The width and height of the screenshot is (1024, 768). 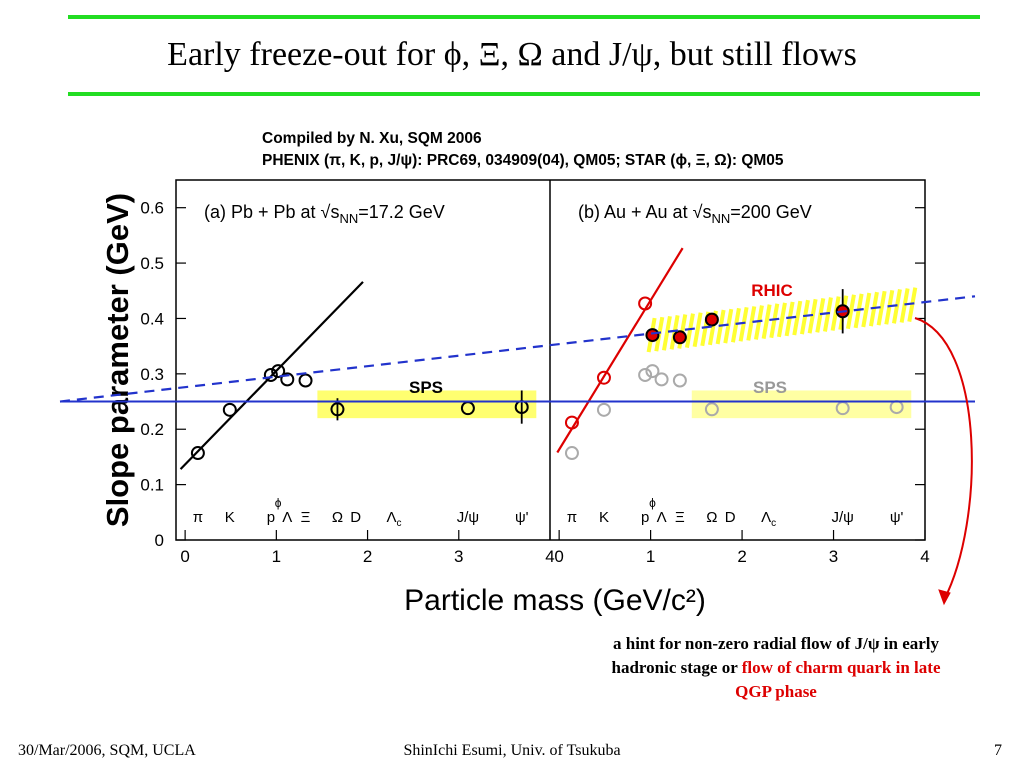 What do you see at coordinates (393, 519) in the screenshot?
I see `particle-label: Λc` at bounding box center [393, 519].